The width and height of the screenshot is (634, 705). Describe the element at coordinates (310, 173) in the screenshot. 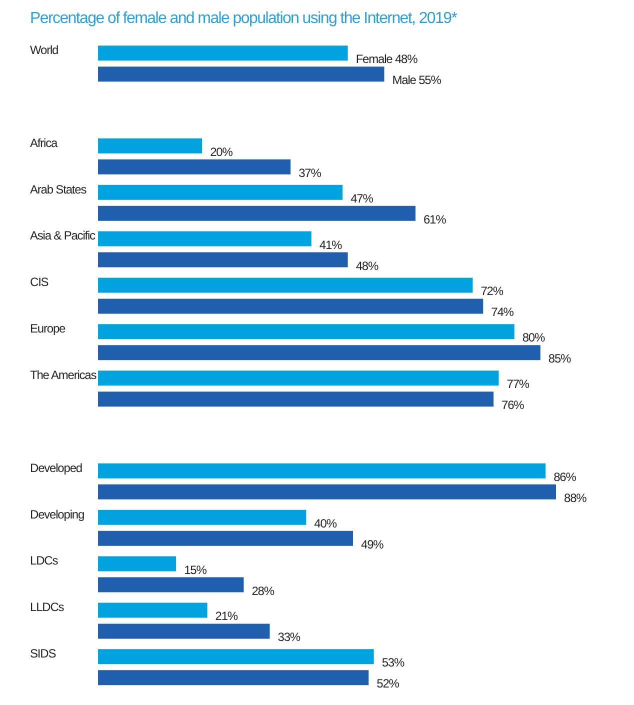

I see `data-label: 37%` at that location.